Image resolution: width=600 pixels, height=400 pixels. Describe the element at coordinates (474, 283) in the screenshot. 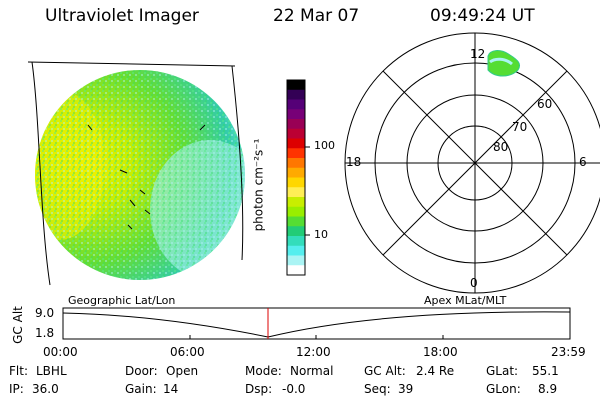

I see `mlt-label-0: 0` at that location.